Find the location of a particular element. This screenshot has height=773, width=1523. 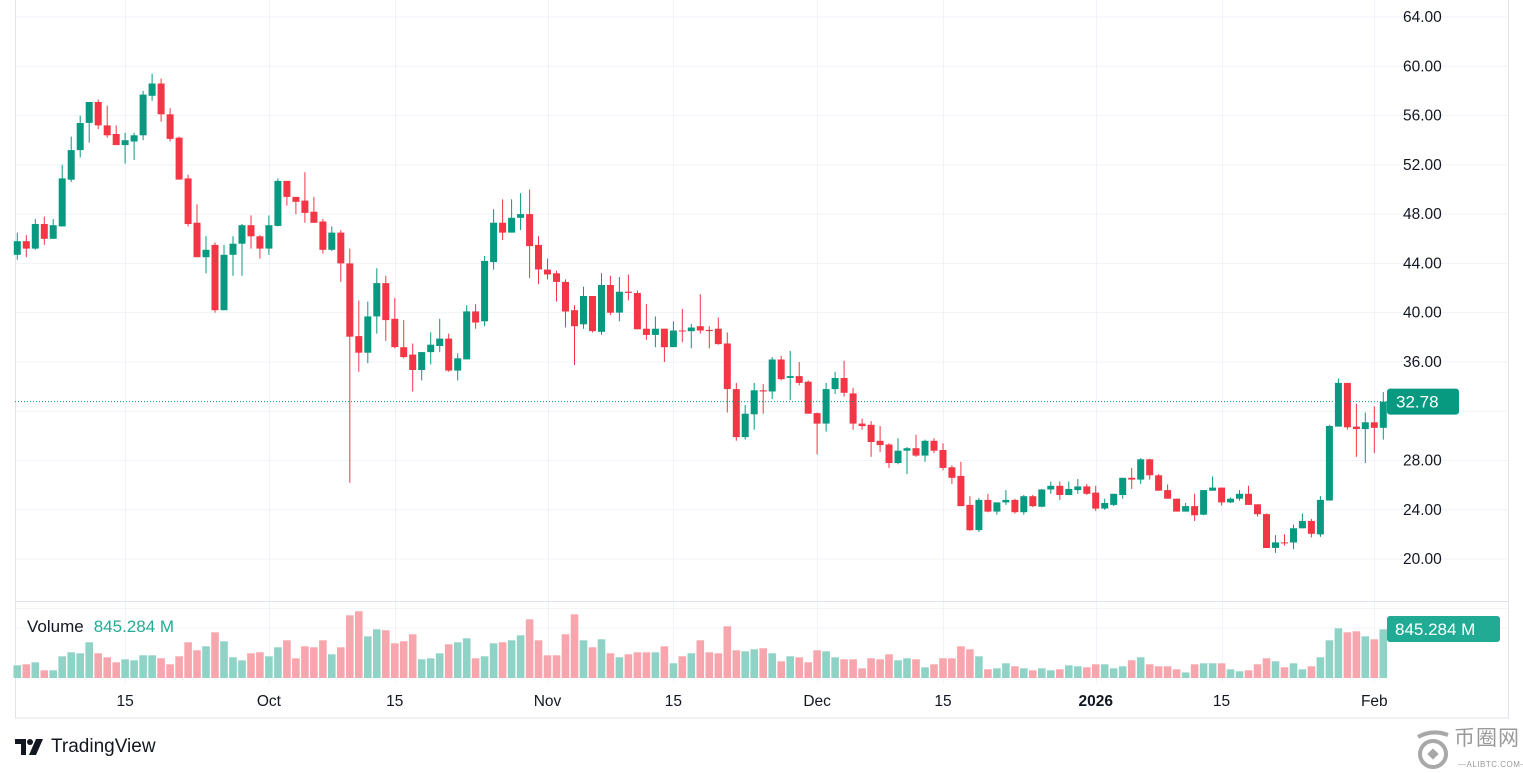

price-tick-label: 20.00 is located at coordinates (1422, 559).